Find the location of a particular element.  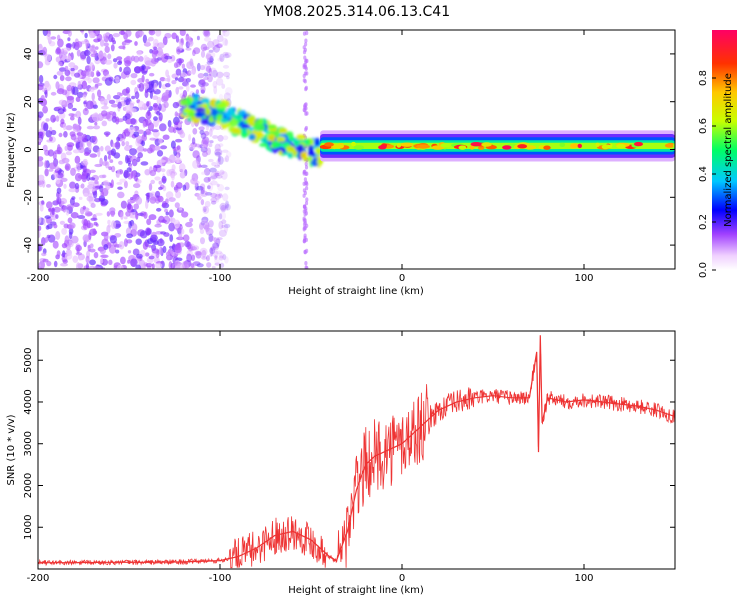

snr-x-tick-label: 100 is located at coordinates (583, 578).